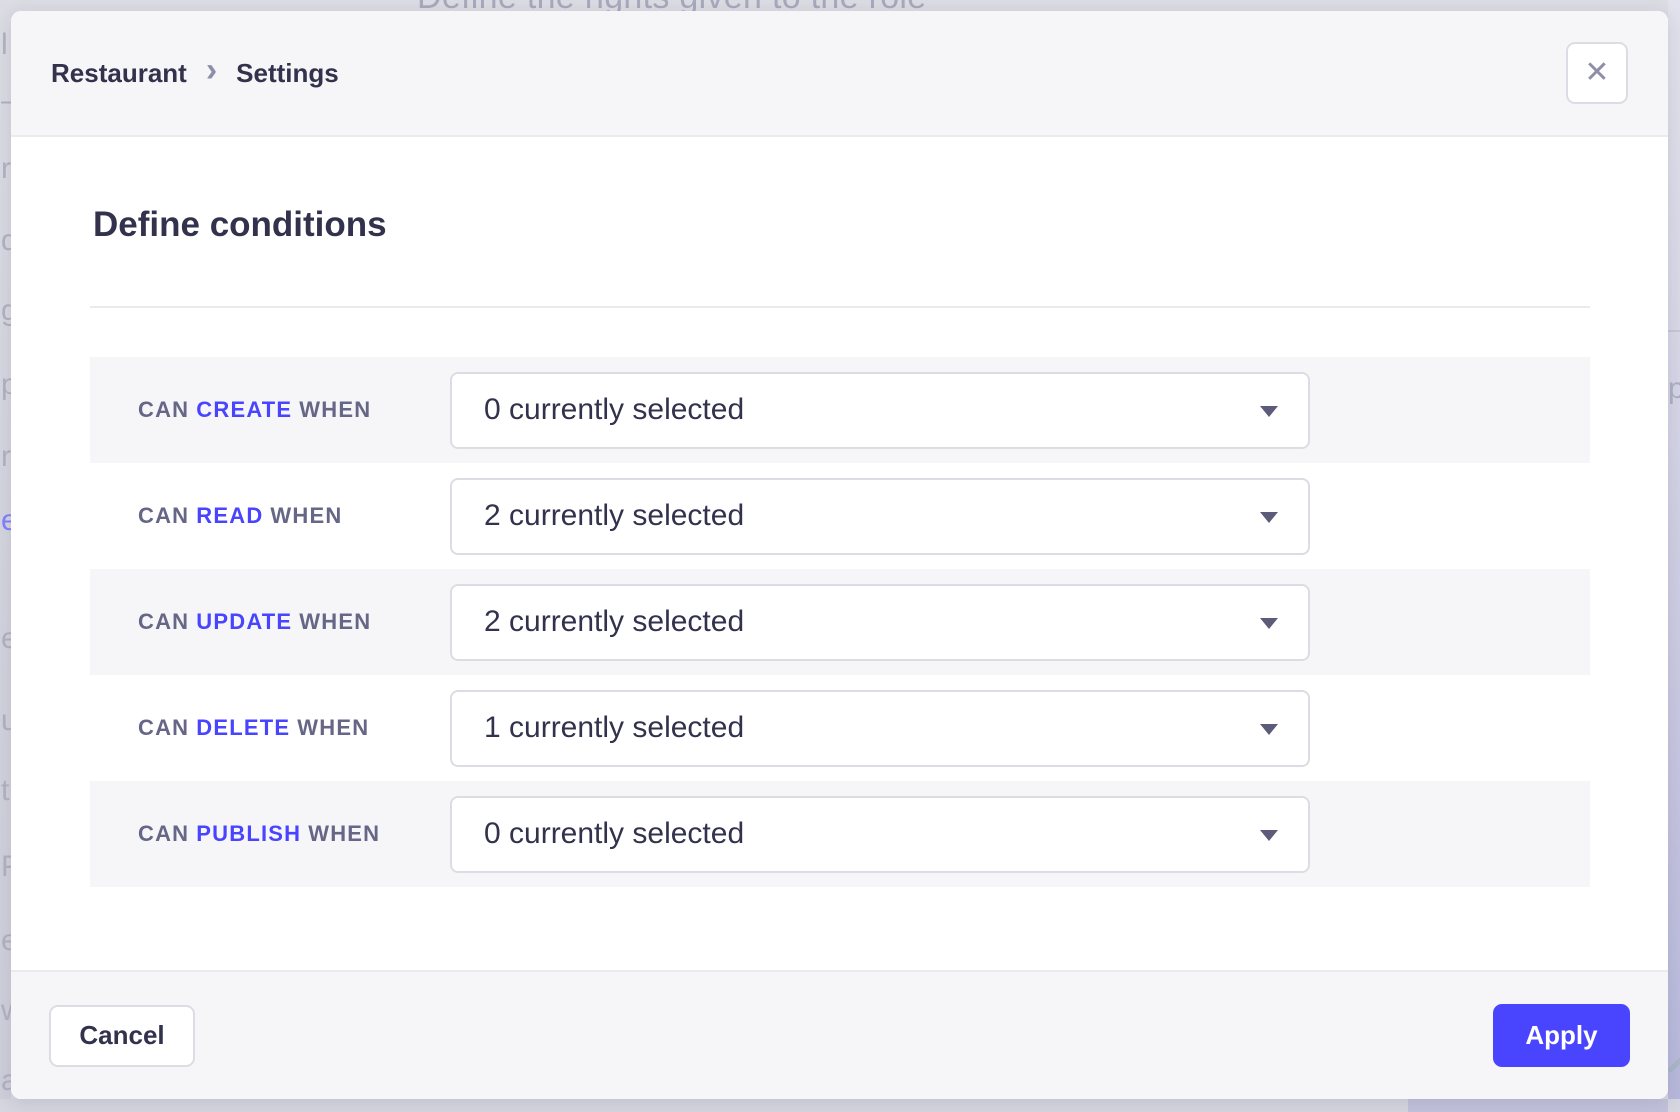 The width and height of the screenshot is (1680, 1112). I want to click on breadcrumb-restaurant: Restaurant, so click(119, 72).